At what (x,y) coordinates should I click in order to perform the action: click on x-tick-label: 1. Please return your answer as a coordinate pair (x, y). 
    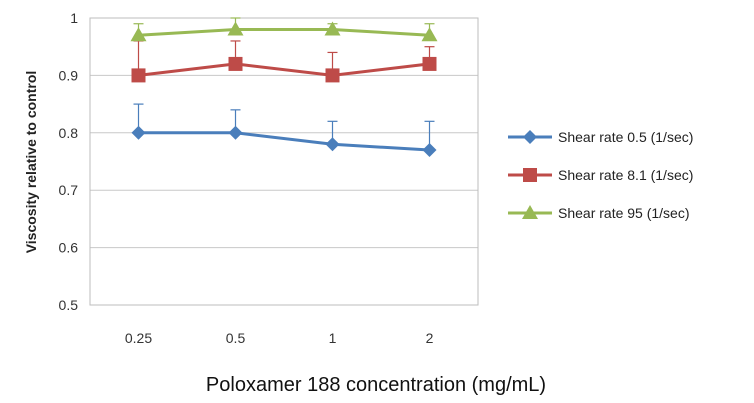
    Looking at the image, I should click on (333, 338).